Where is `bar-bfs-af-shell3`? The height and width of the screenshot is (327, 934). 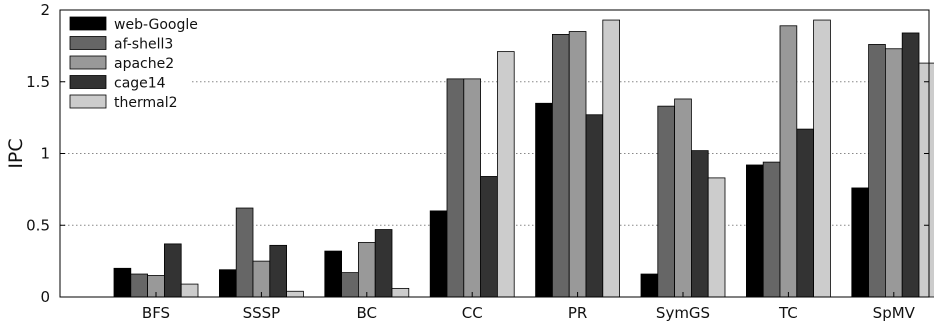
bar-bfs-af-shell3 is located at coordinates (139, 285).